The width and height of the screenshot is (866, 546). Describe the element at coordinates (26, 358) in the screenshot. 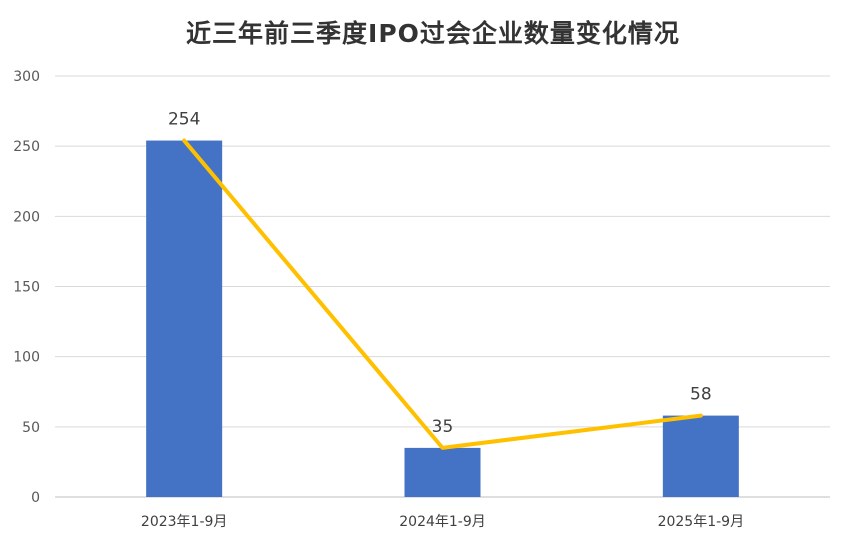

I see `y-tick-label: 100` at that location.